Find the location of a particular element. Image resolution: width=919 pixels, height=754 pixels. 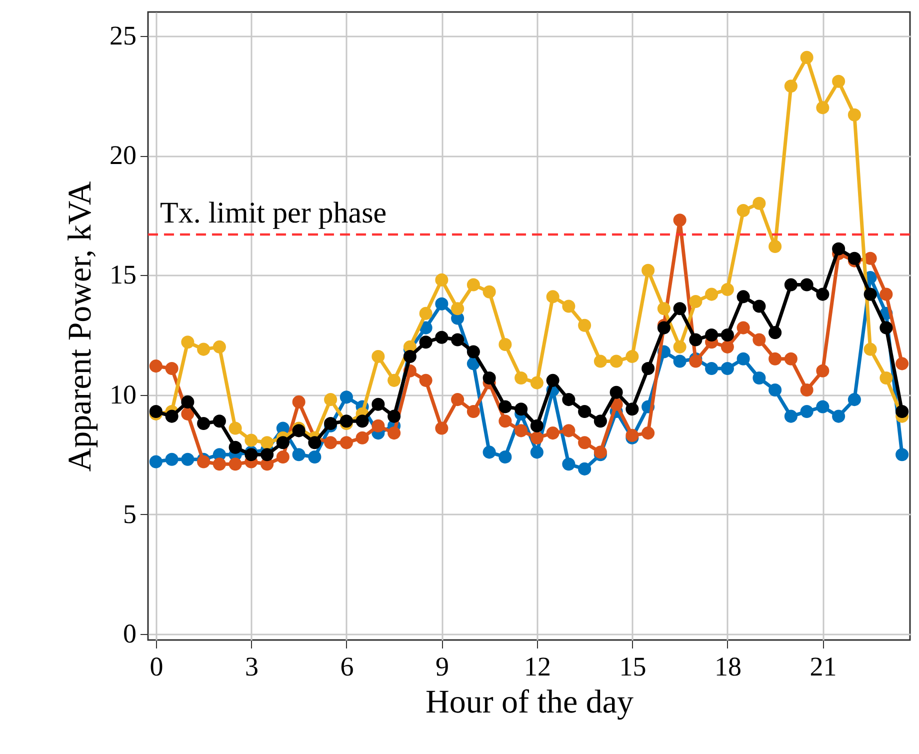

x-tick-label: 6 is located at coordinates (347, 667).